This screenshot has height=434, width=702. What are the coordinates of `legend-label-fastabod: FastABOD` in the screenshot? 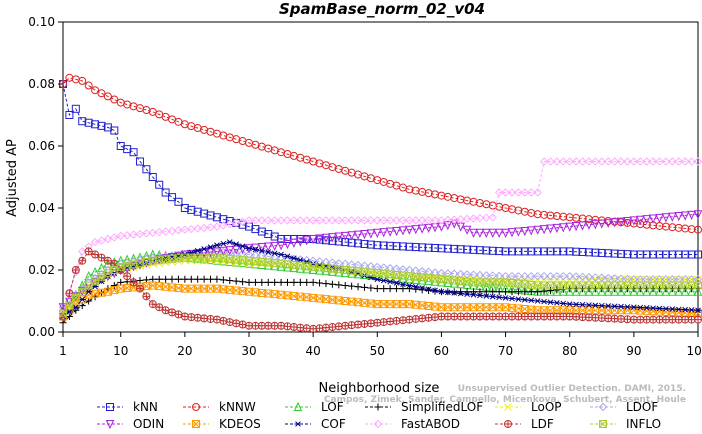 It's located at (430, 424).